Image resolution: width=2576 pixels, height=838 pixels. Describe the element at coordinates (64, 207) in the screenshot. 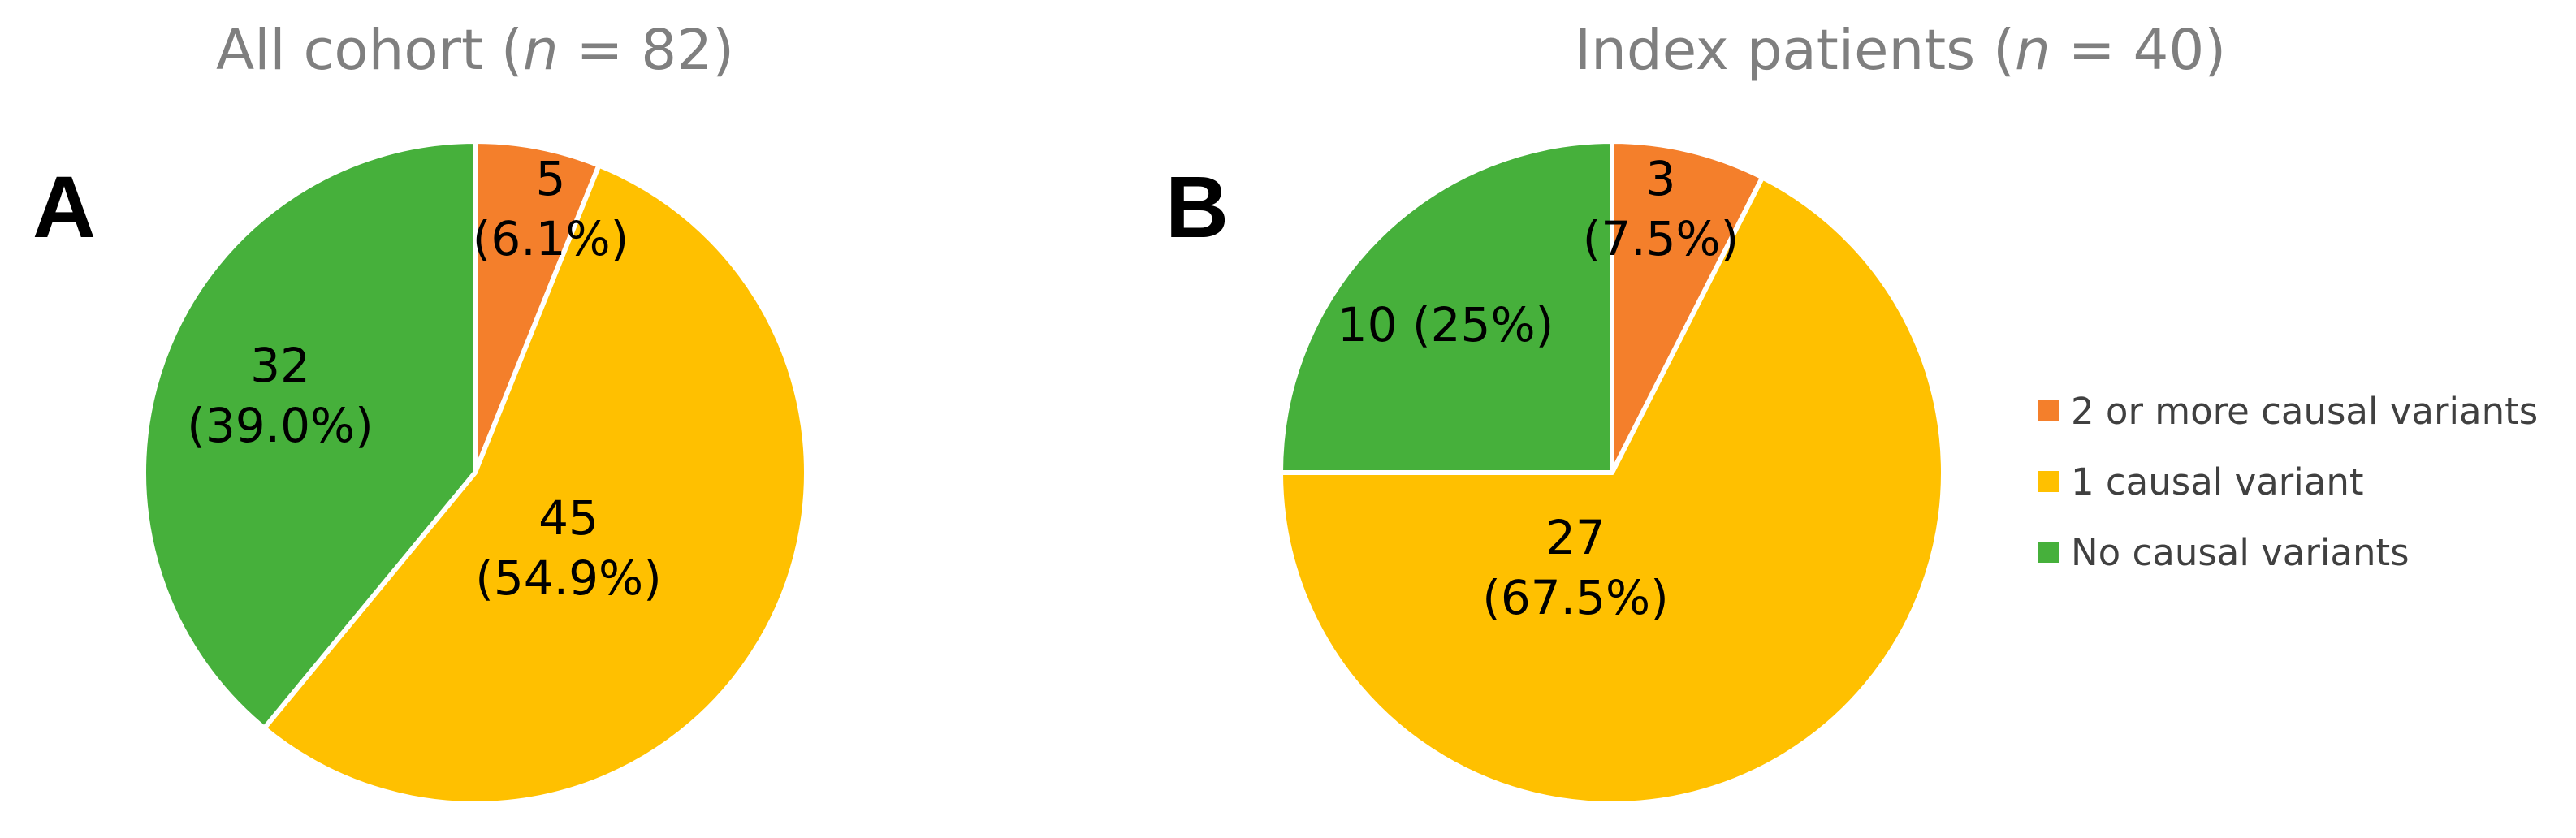

I see `panel-a-letter: A` at that location.